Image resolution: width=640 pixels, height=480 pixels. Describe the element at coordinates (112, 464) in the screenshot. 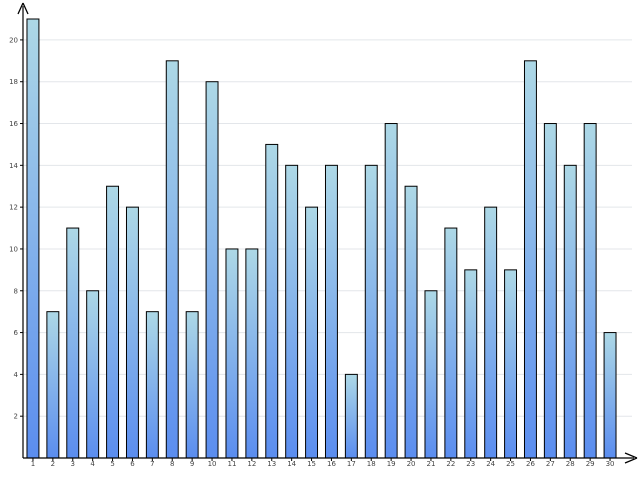

I see `x-tick-label: 5` at that location.